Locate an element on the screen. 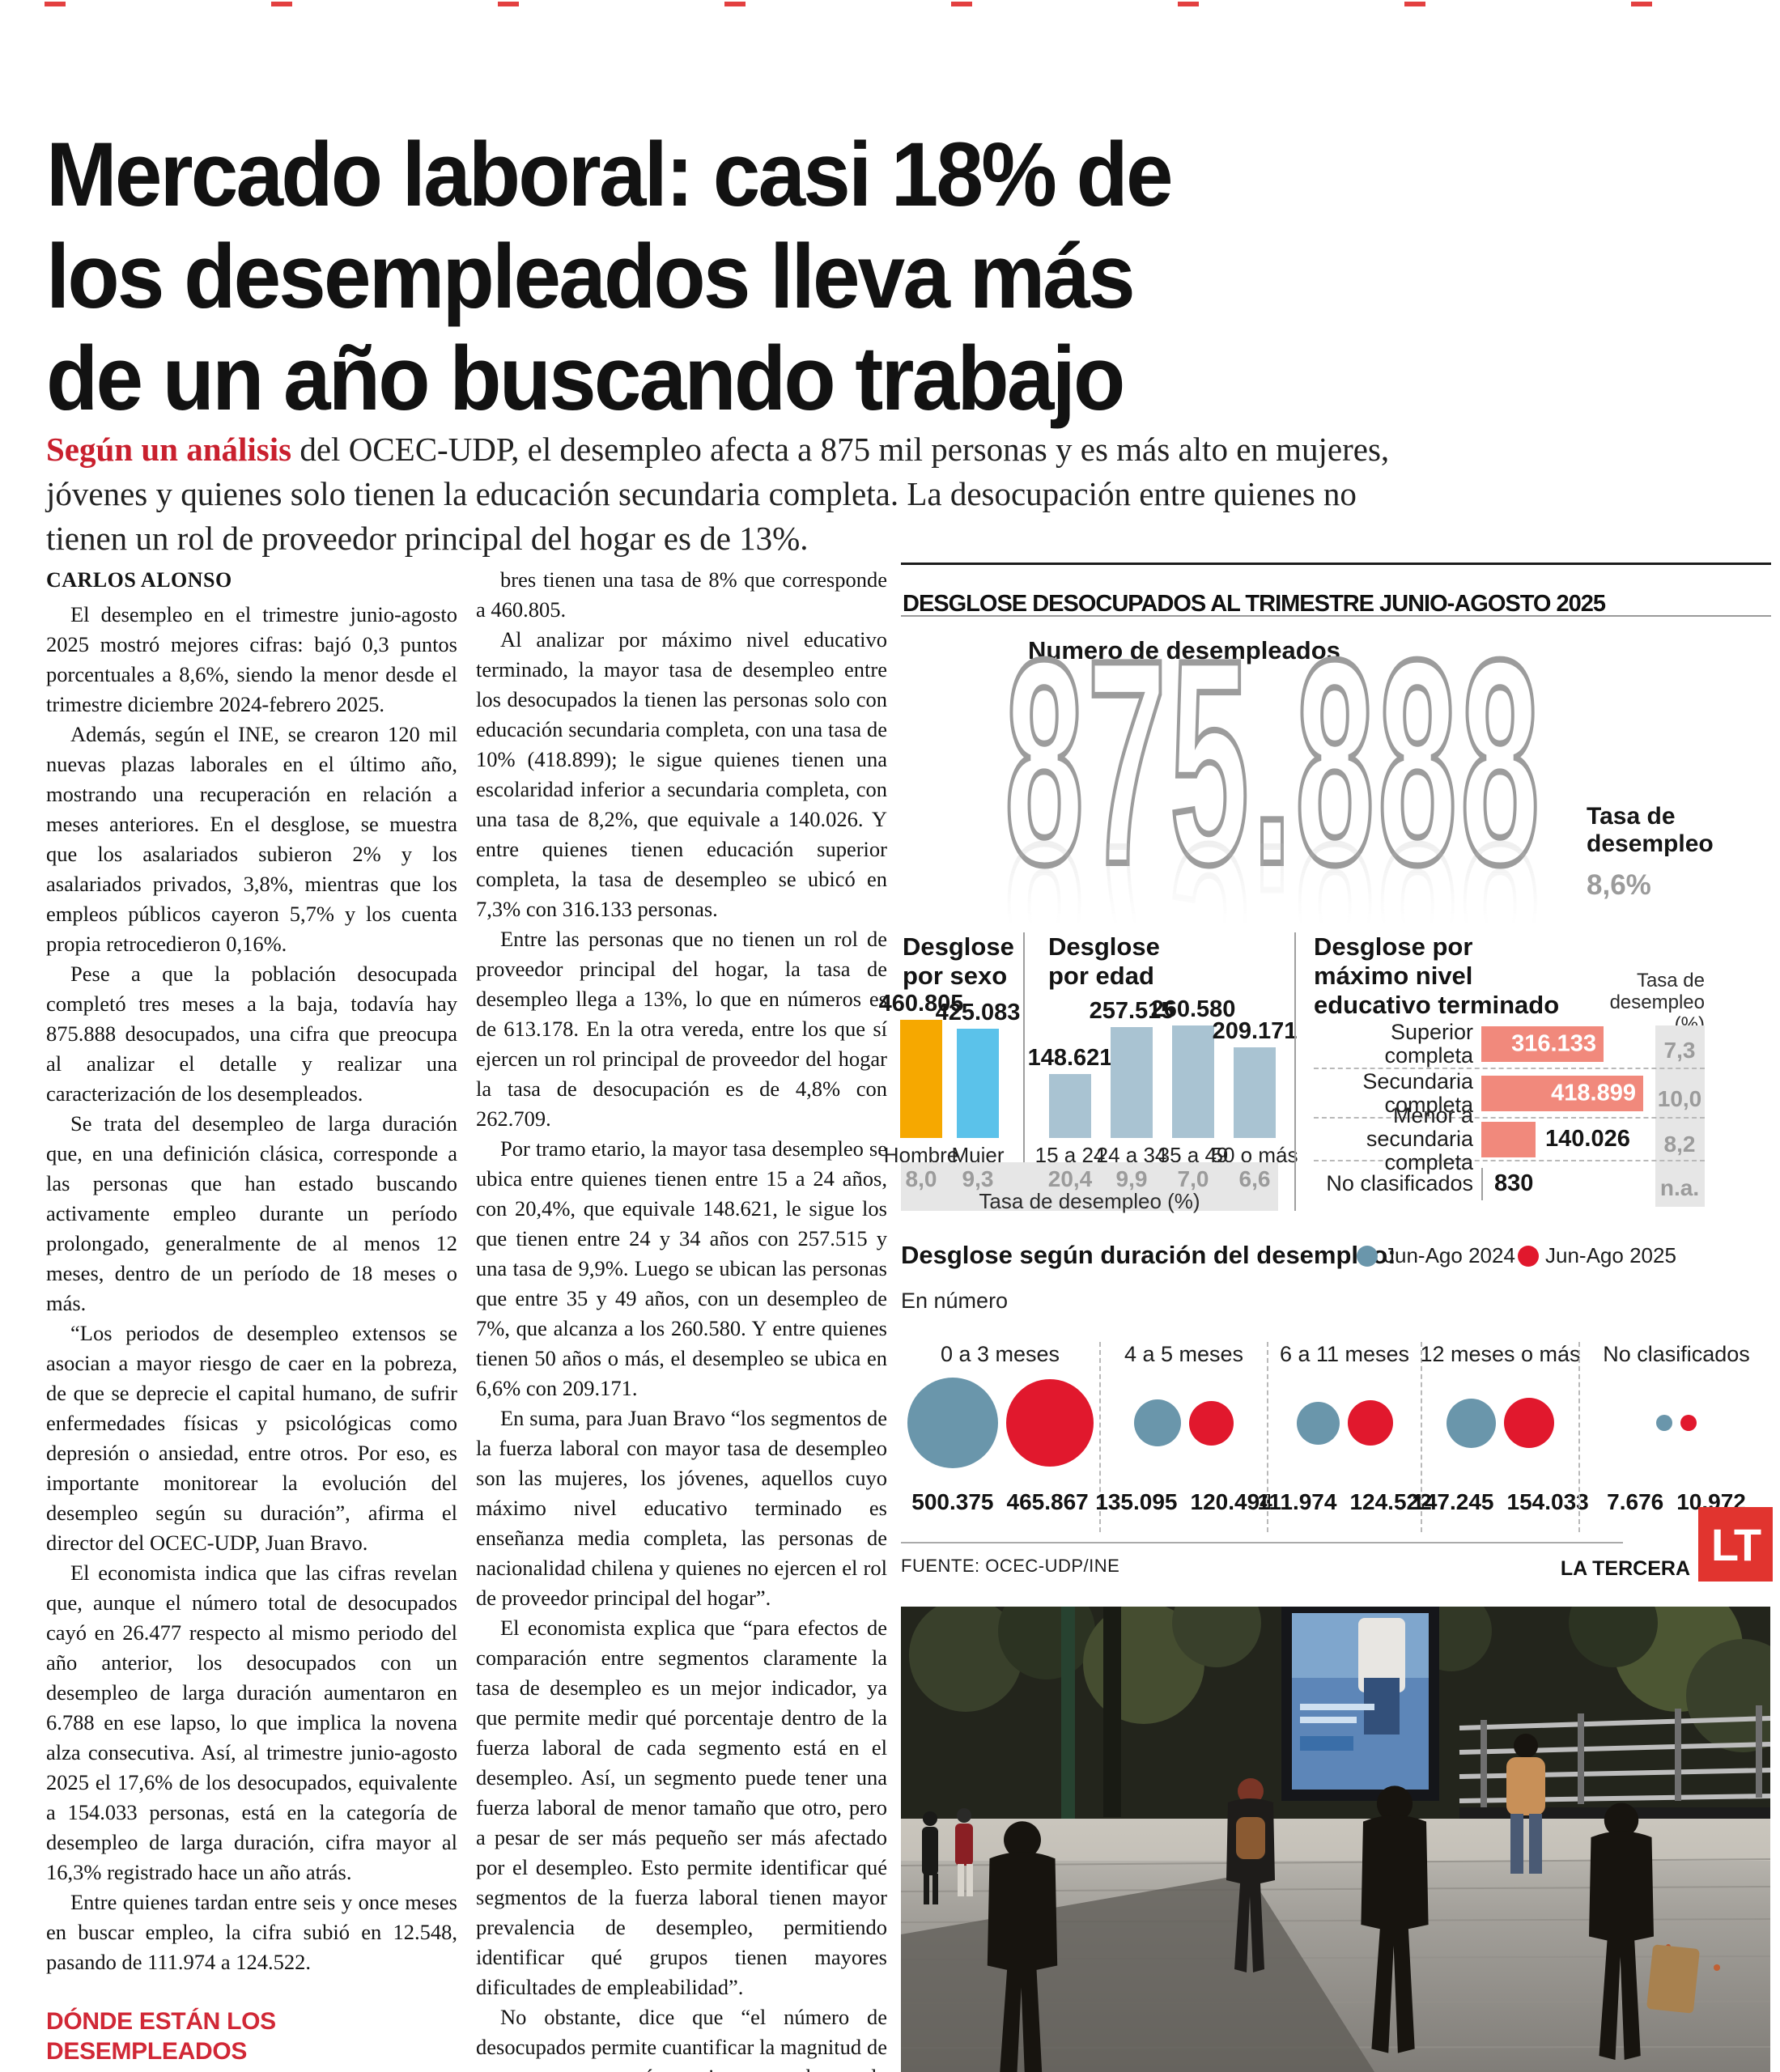  educativo-row: Secundaria completa 418.899 is located at coordinates (1509, 1094).